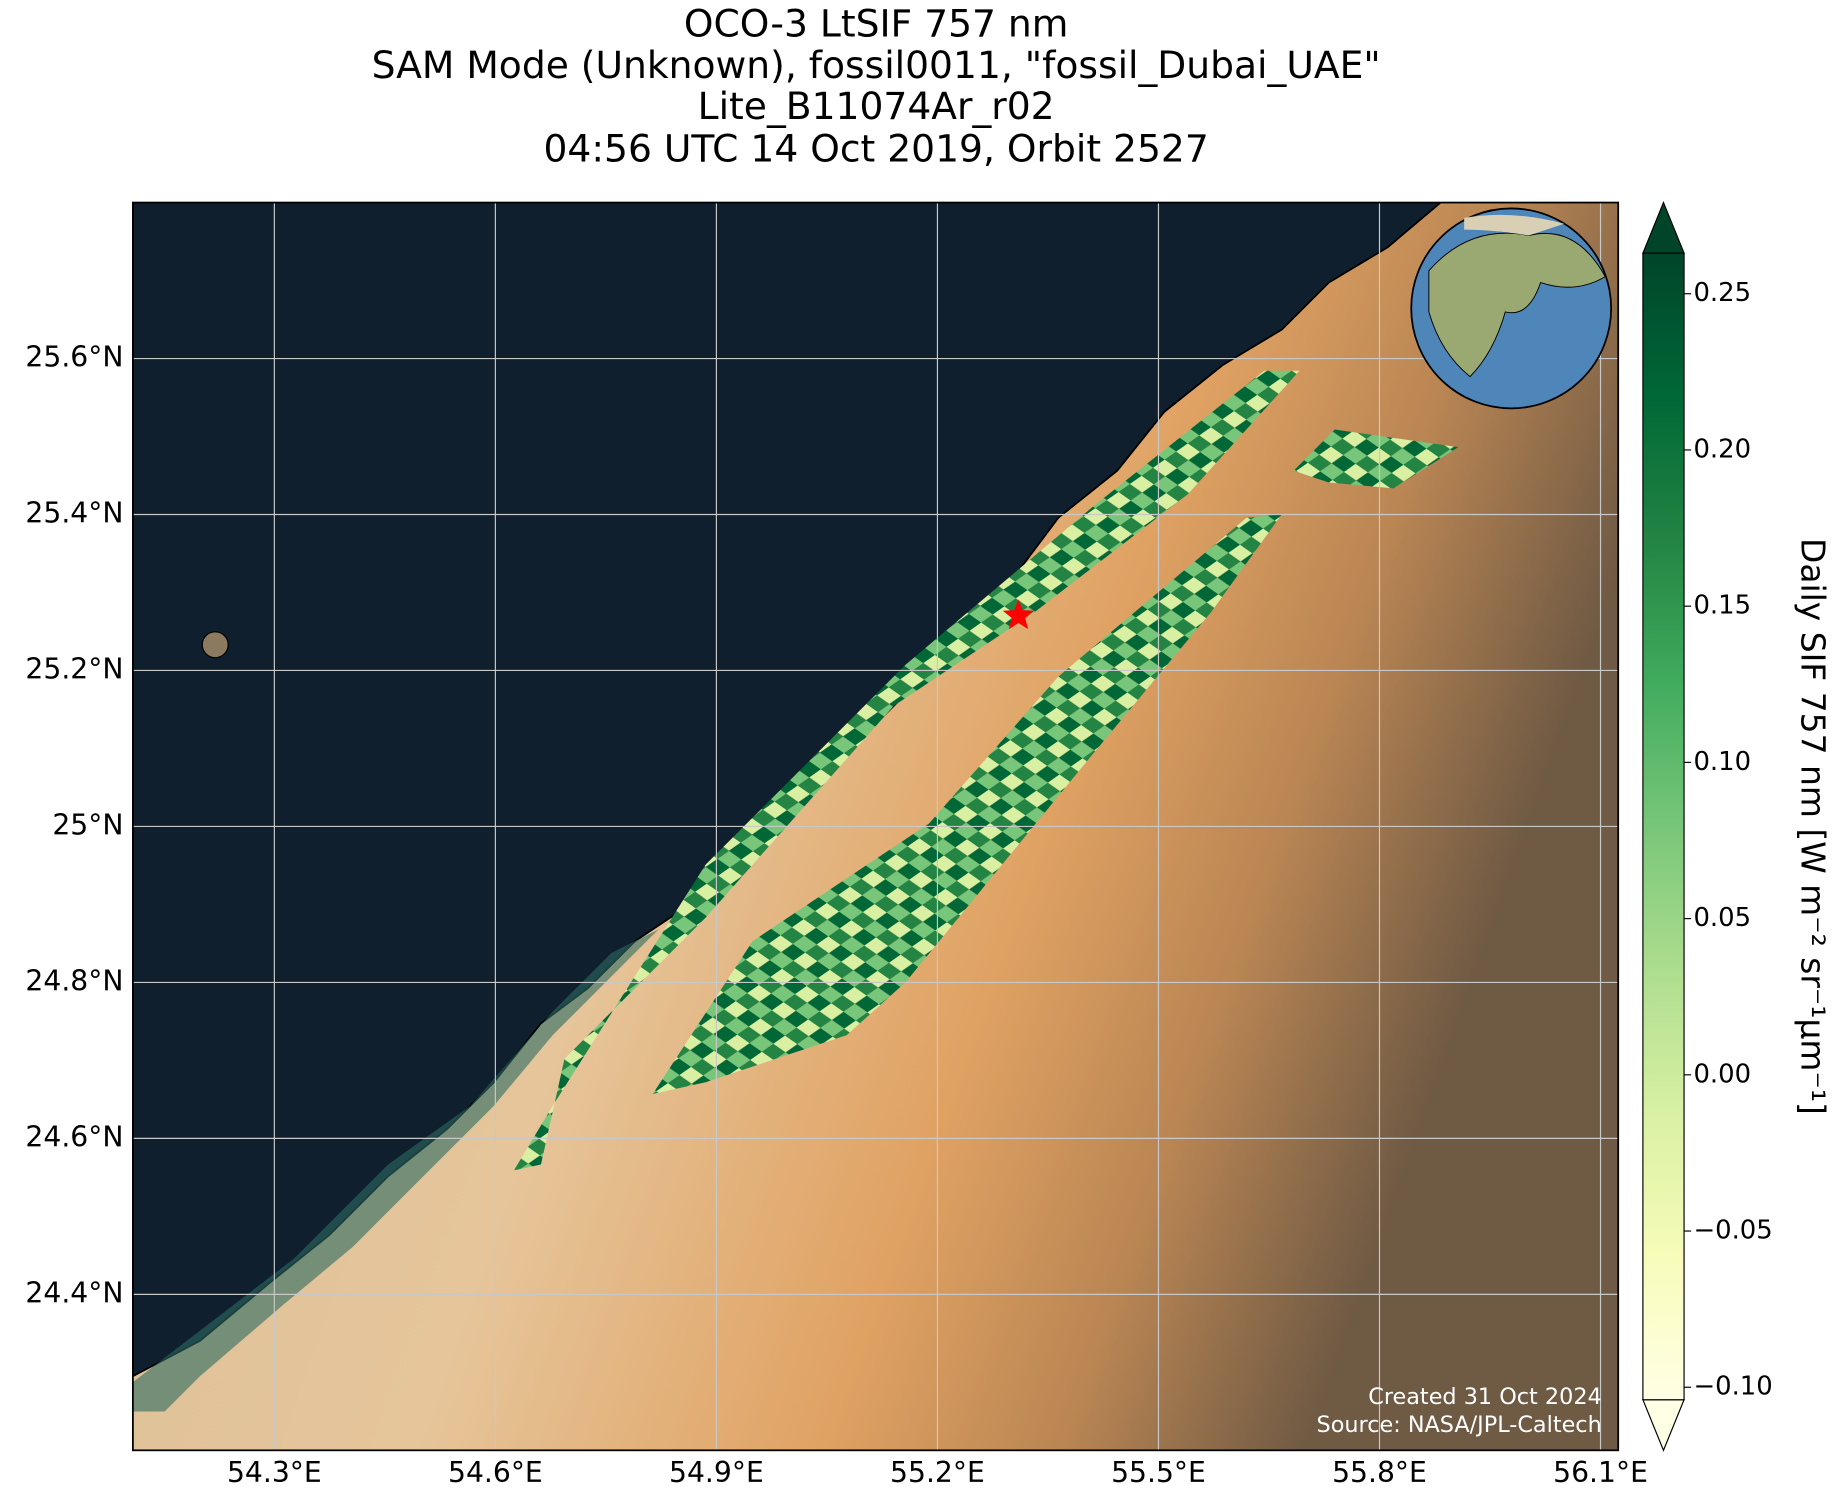  I want to click on markers, so click(1018, 614).